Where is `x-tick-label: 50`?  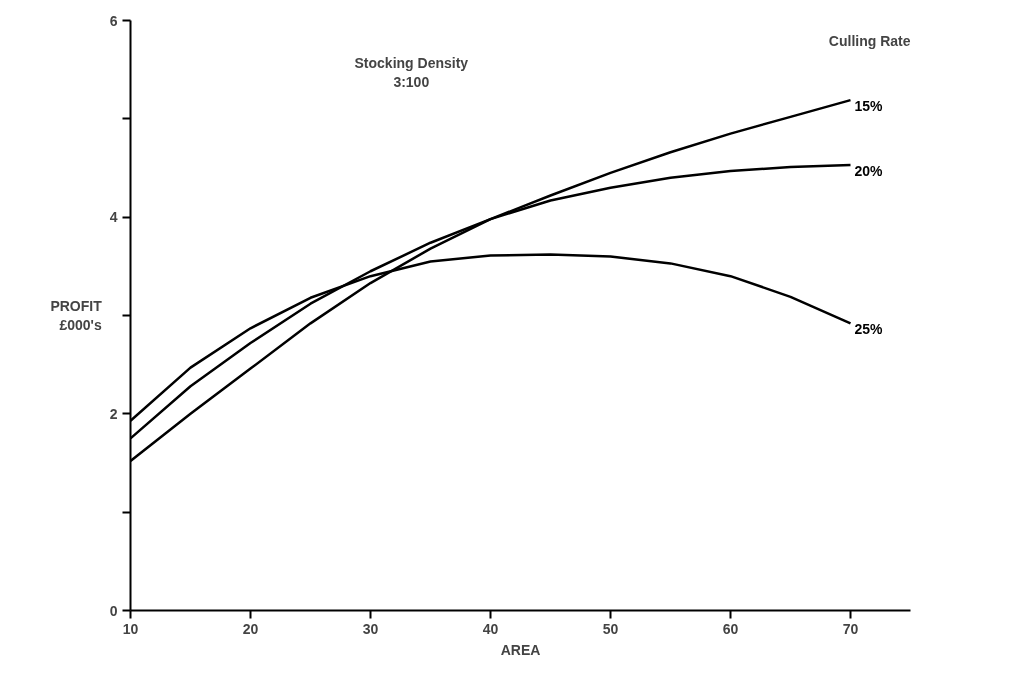
x-tick-label: 50 is located at coordinates (610, 628).